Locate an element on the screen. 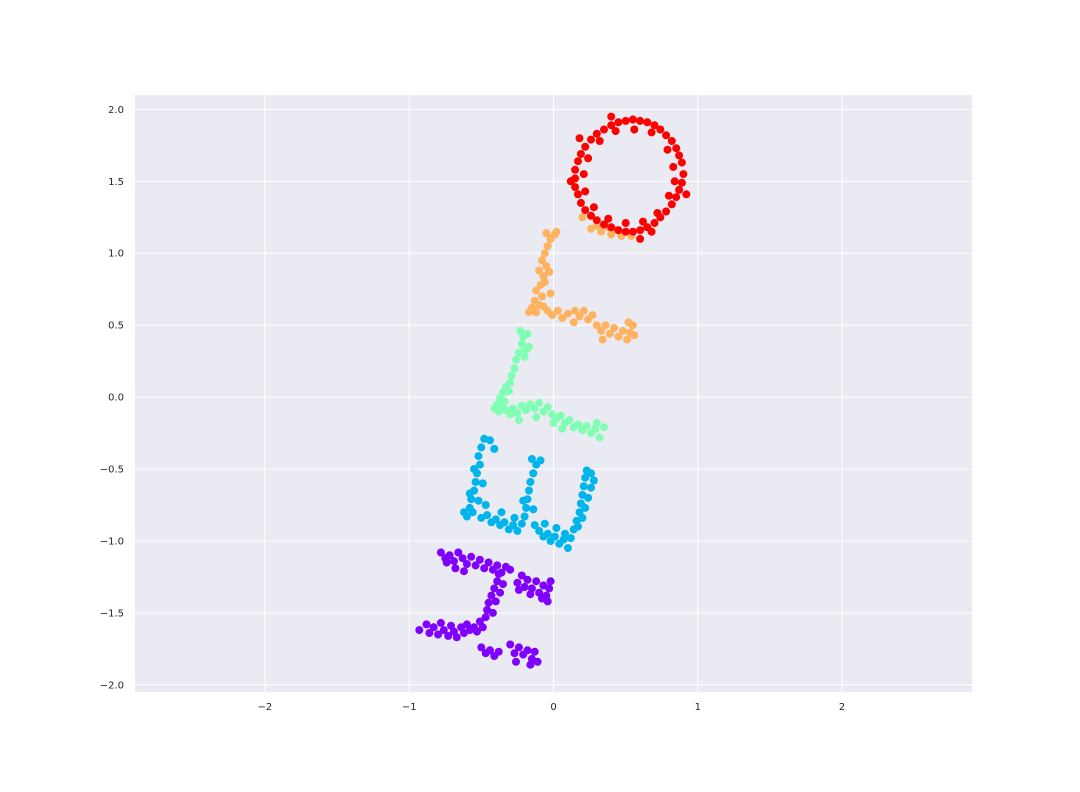  y-tick-label: −1.0 is located at coordinates (112, 541).